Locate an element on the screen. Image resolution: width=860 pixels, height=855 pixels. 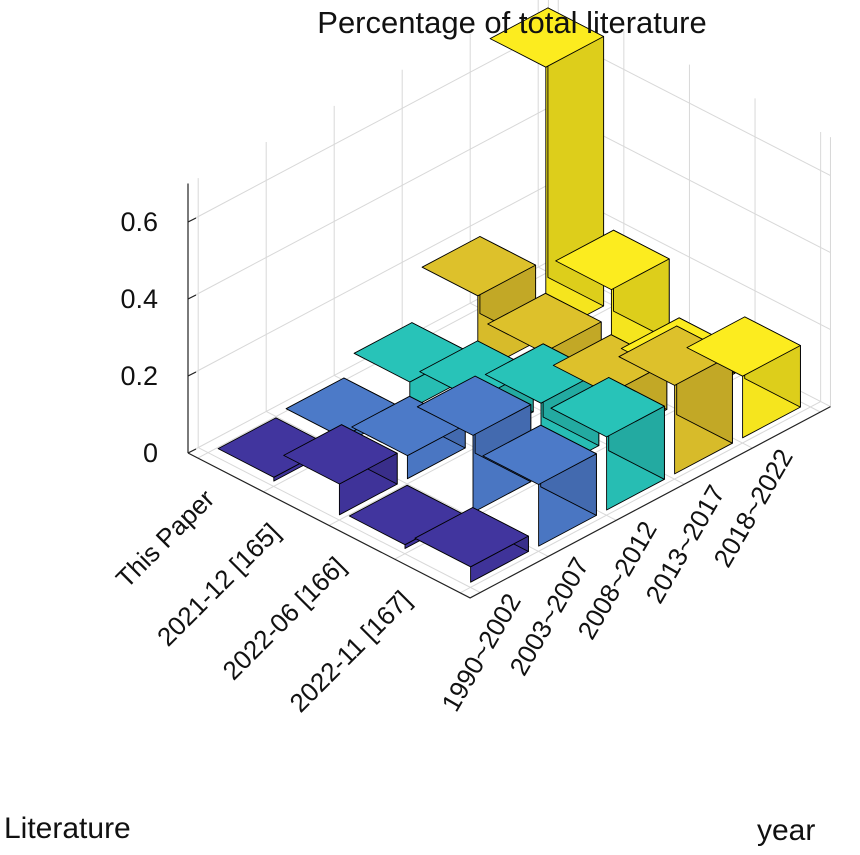
chart-title: Percentage of total literature is located at coordinates (511, 22).